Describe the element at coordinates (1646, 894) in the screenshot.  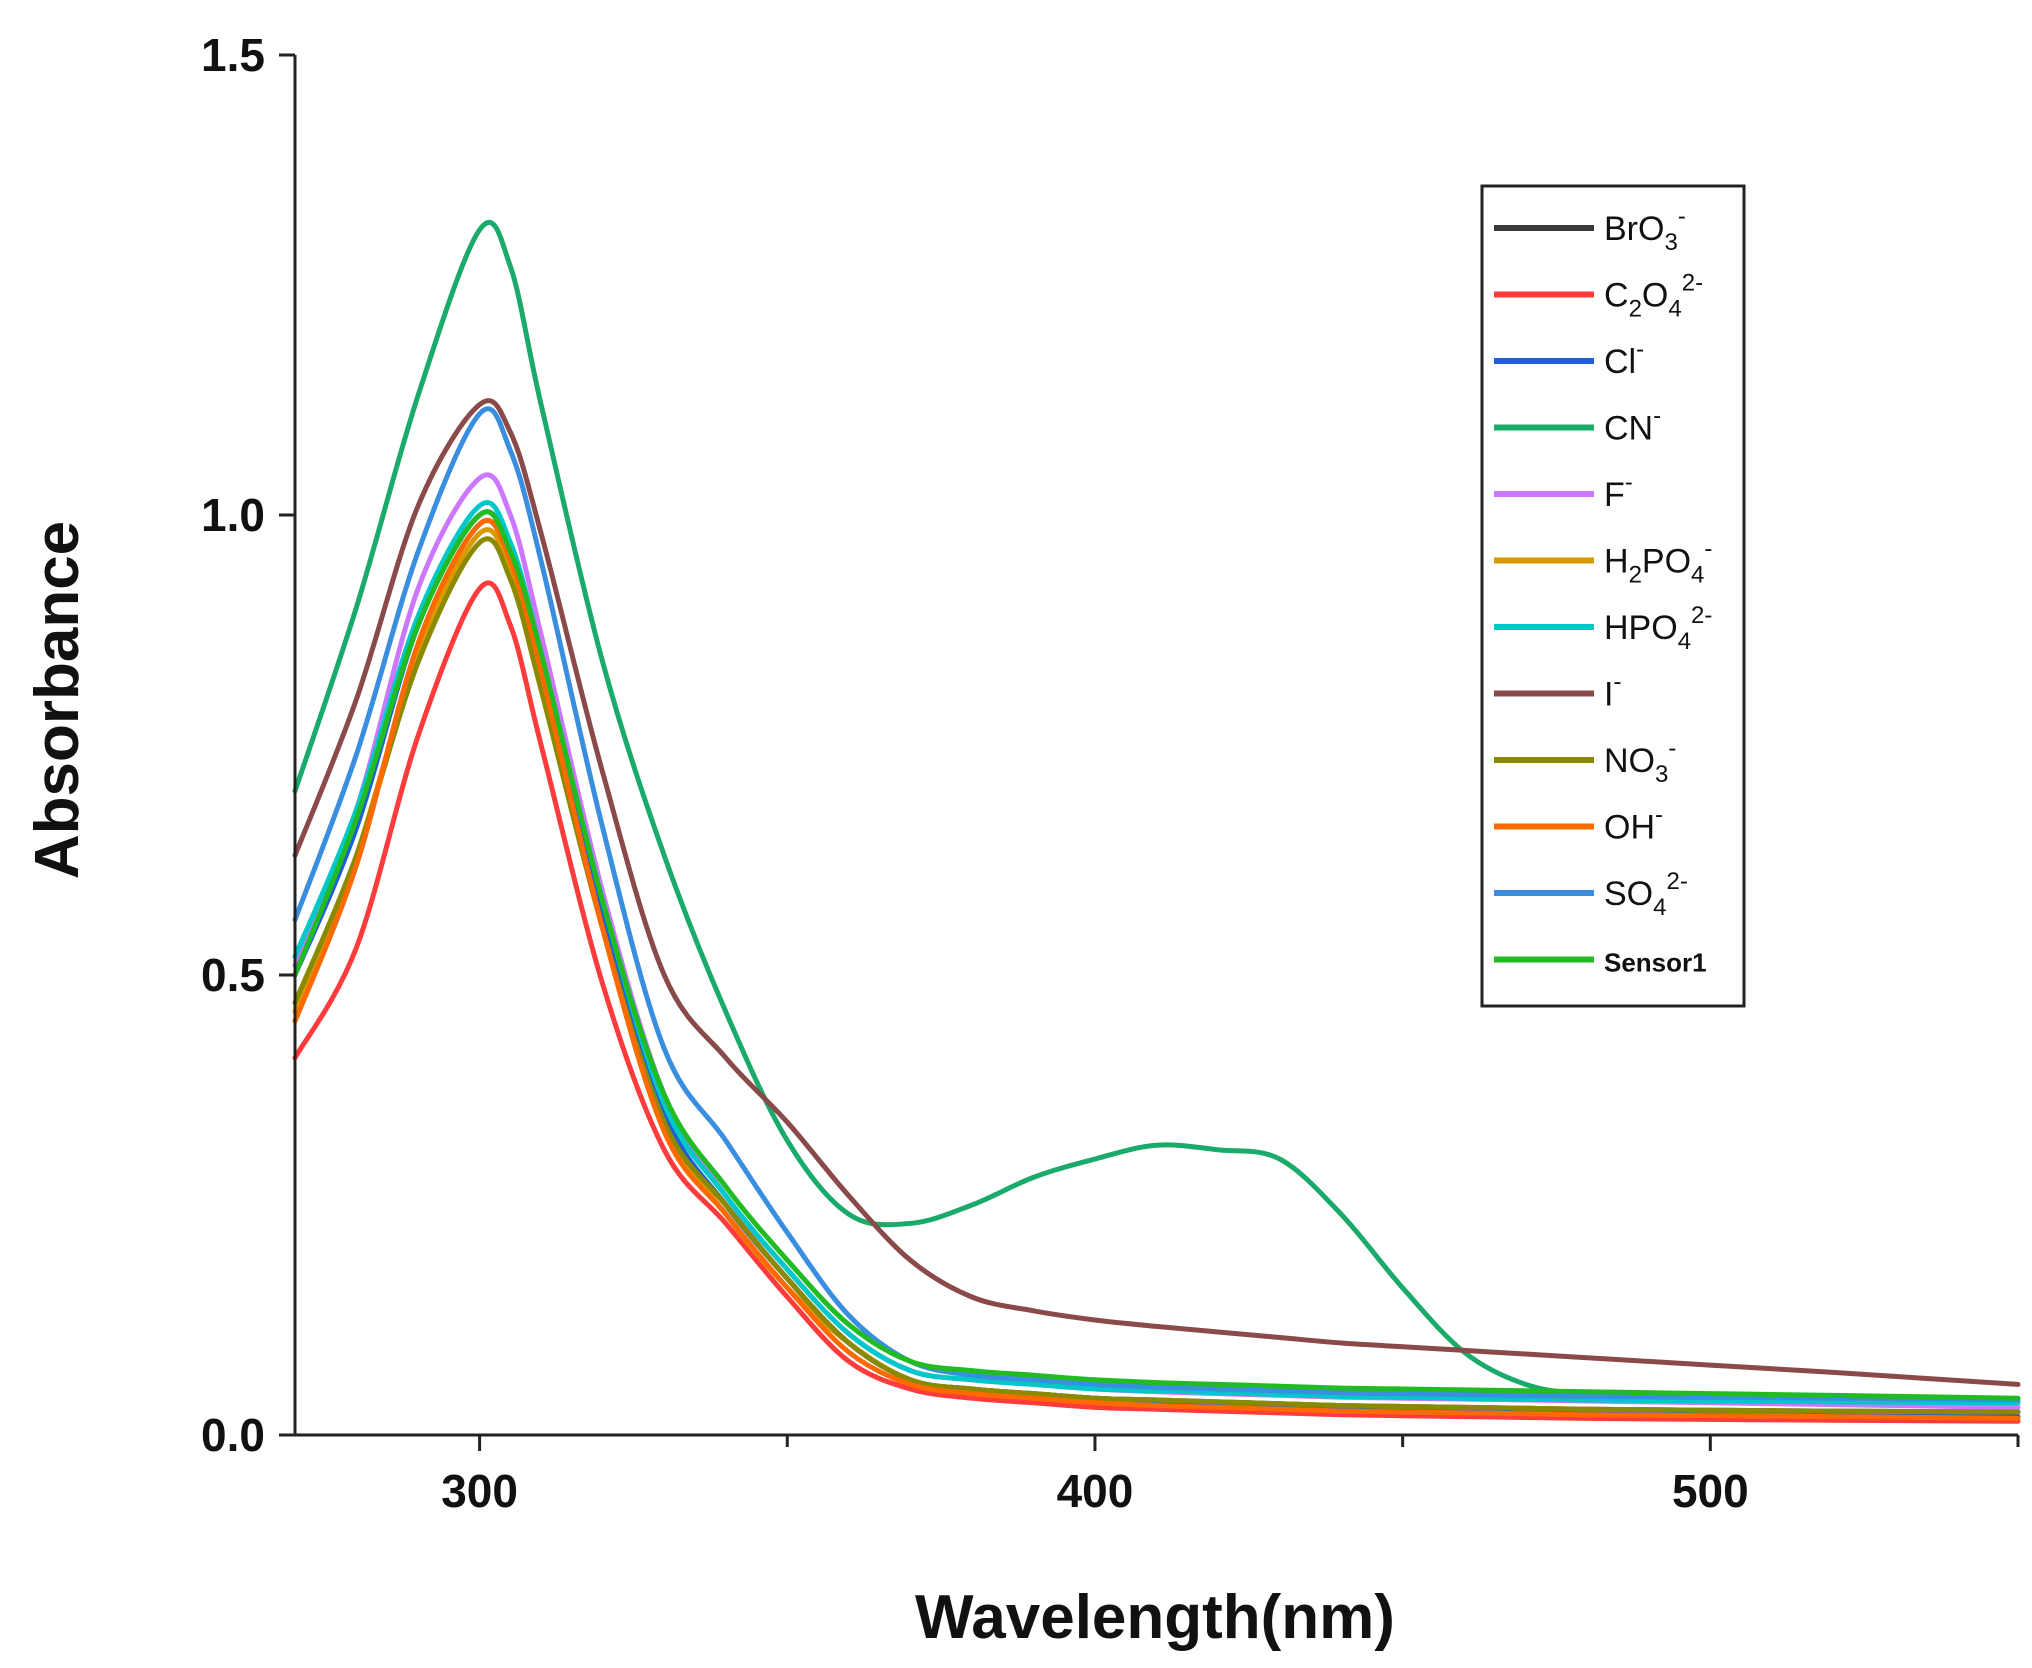
I see `legend-label-10: SO42-` at that location.